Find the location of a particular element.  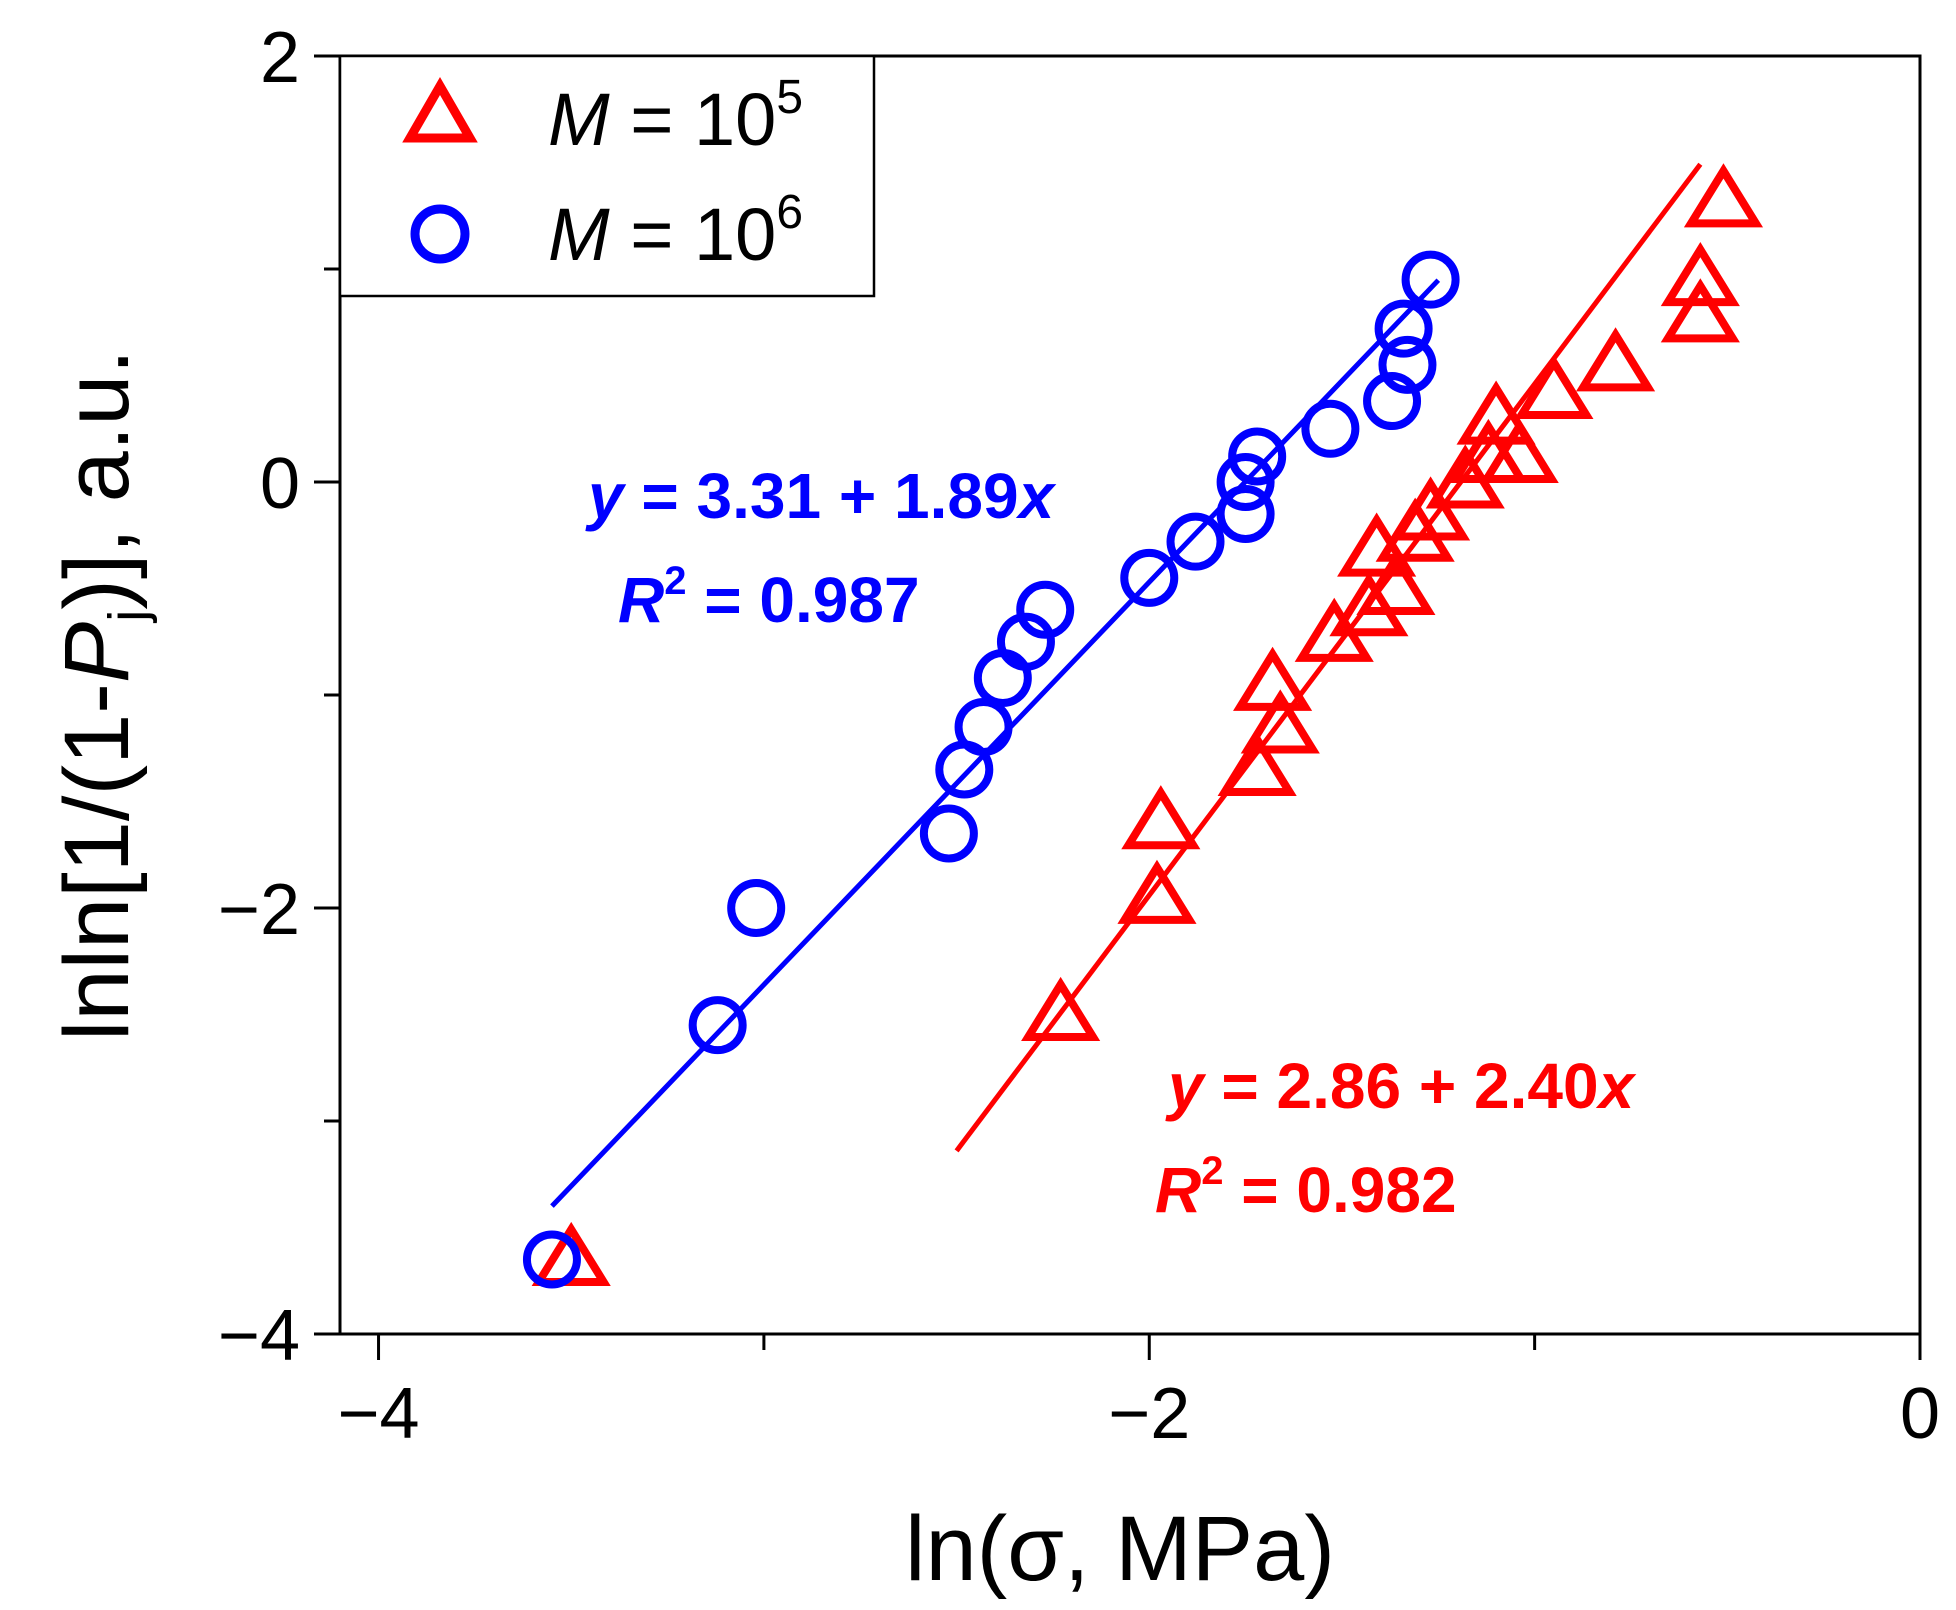

y-tick-label: 2 is located at coordinates (280, 58).